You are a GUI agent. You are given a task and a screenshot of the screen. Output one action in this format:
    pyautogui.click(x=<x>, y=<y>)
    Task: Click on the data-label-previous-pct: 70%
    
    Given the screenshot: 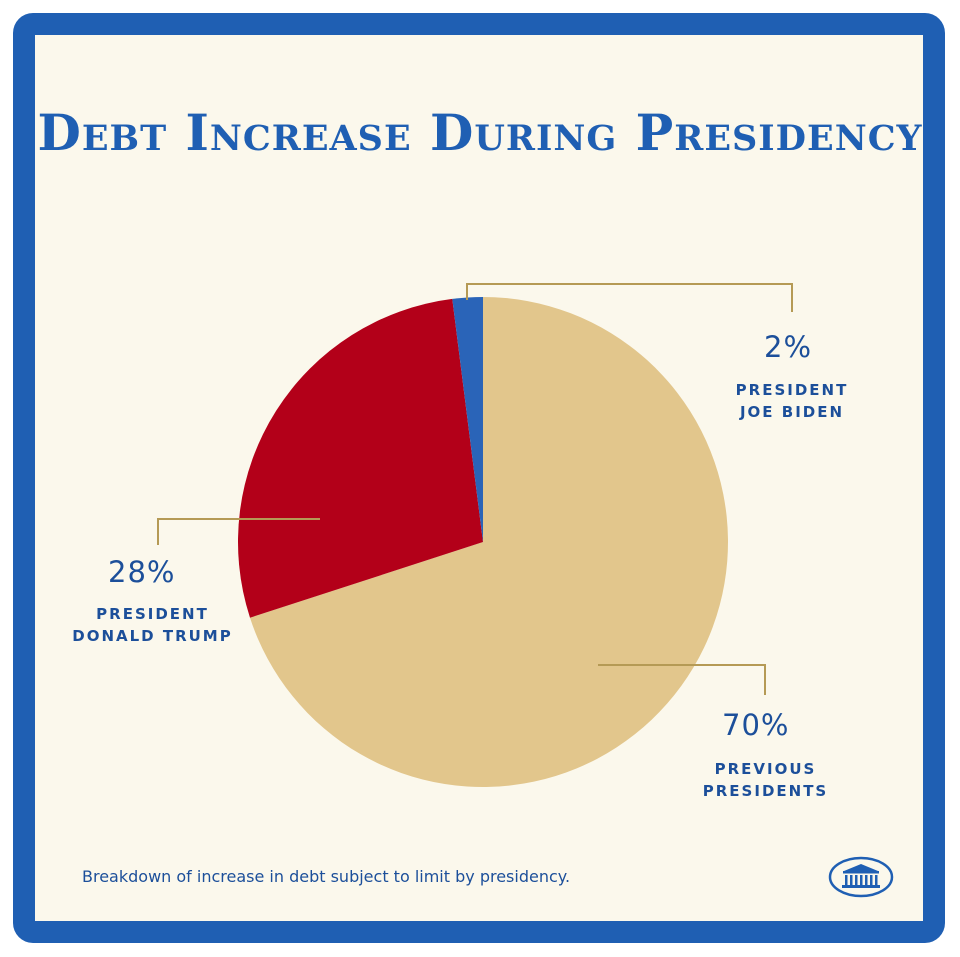 What is the action you would take?
    pyautogui.click(x=756, y=725)
    